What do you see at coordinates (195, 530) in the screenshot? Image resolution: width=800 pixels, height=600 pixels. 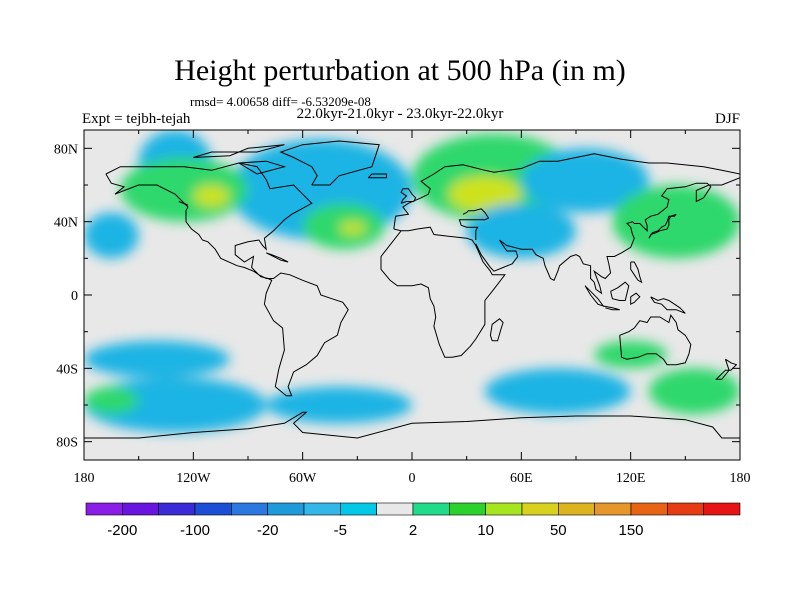 I see `colorbar-label: -100` at bounding box center [195, 530].